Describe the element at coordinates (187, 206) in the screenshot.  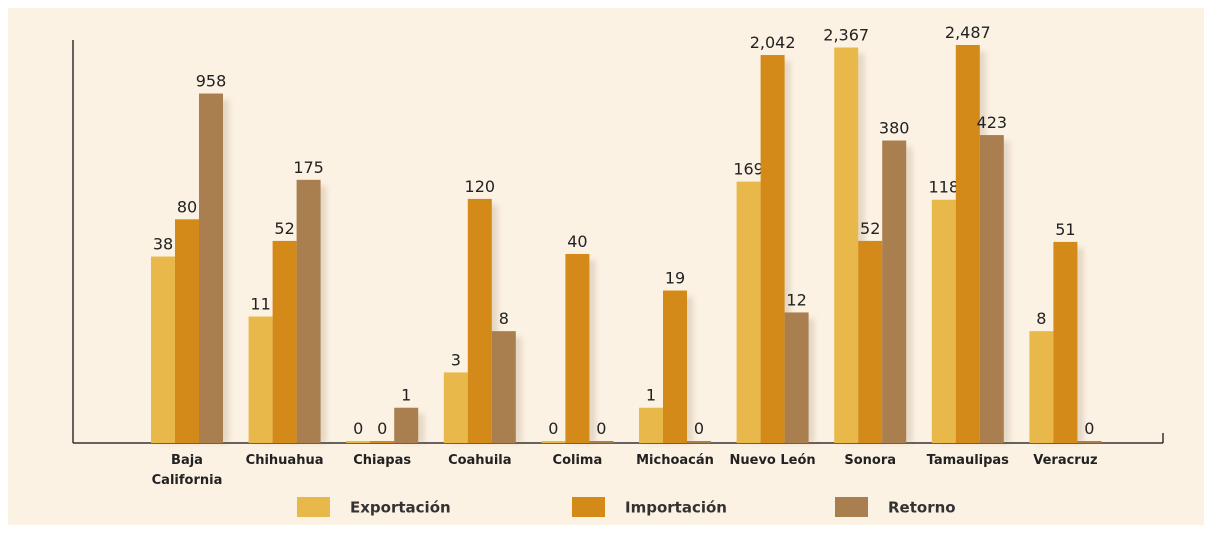
I see `value-label: 80` at that location.